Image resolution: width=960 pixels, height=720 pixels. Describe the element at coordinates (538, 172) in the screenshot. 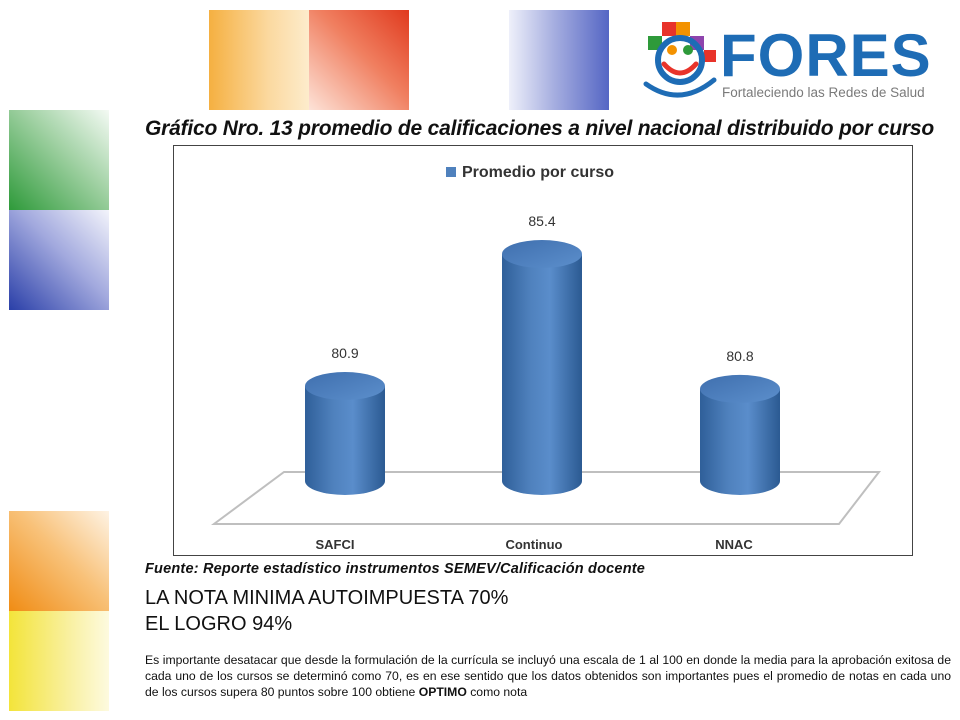

I see `legend-label: Promedio por curso` at that location.